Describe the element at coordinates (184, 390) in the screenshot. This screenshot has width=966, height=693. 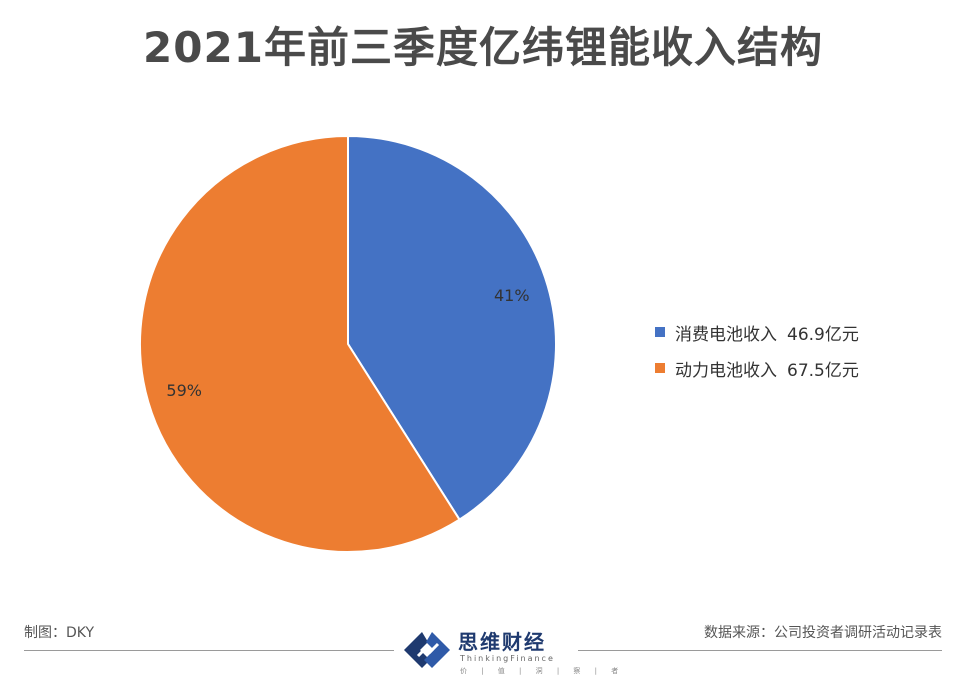
I see `pie-label-power: 59%` at that location.